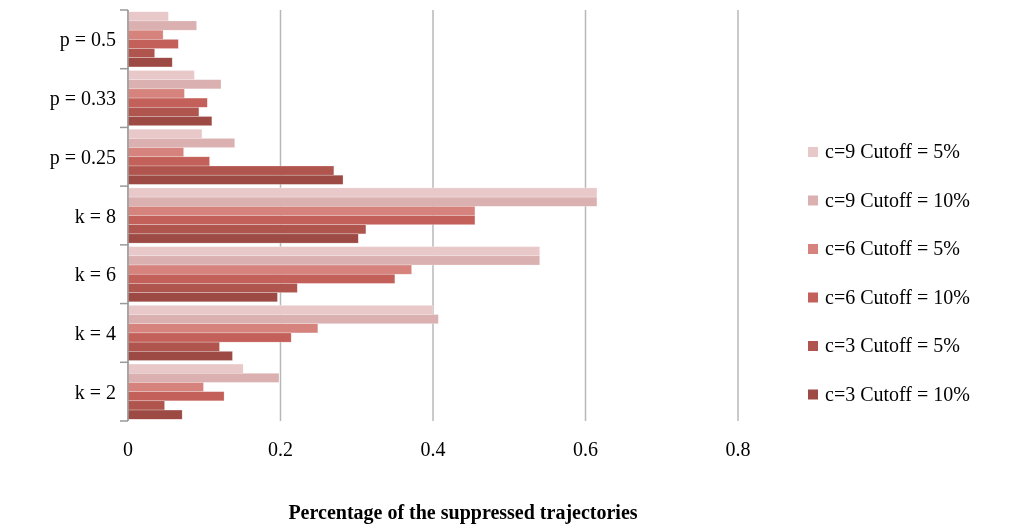 This screenshot has width=1033, height=529. Describe the element at coordinates (463, 512) in the screenshot. I see `x-axis-title: Percentage of the suppressed trajectories` at that location.